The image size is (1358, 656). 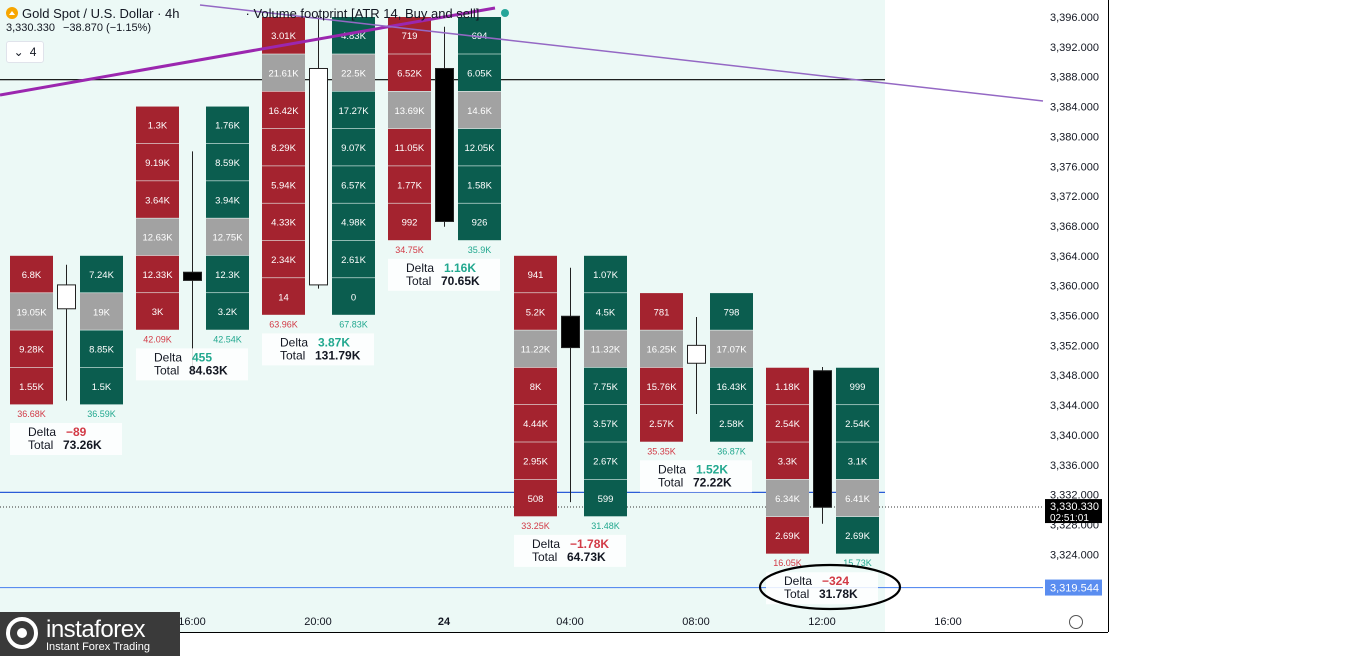 What do you see at coordinates (227, 200) in the screenshot?
I see `buy-volume-label: 3.94K` at bounding box center [227, 200].